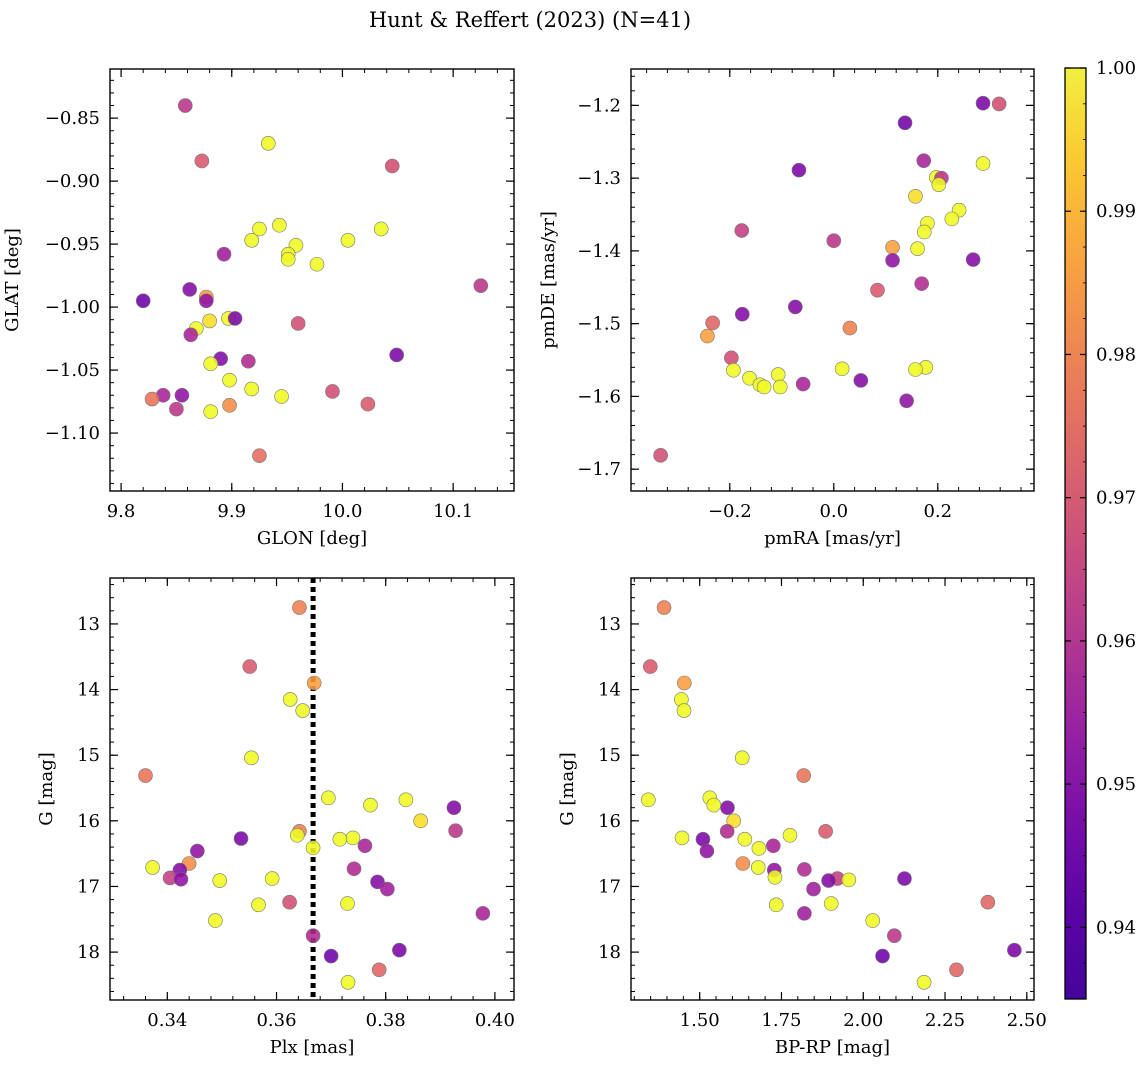 This screenshot has height=1068, width=1148. What do you see at coordinates (72, 118) in the screenshot?
I see `y-tick-label: −0.85` at bounding box center [72, 118].